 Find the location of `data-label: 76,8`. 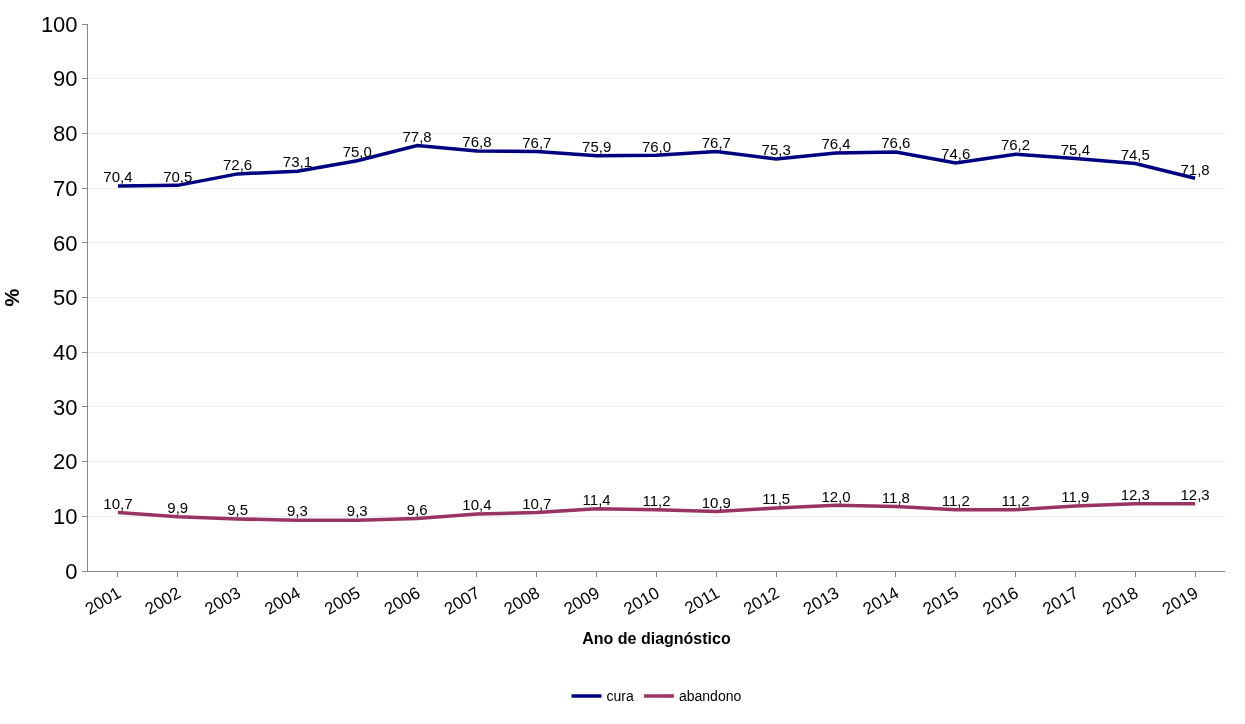

data-label: 76,8 is located at coordinates (477, 142).